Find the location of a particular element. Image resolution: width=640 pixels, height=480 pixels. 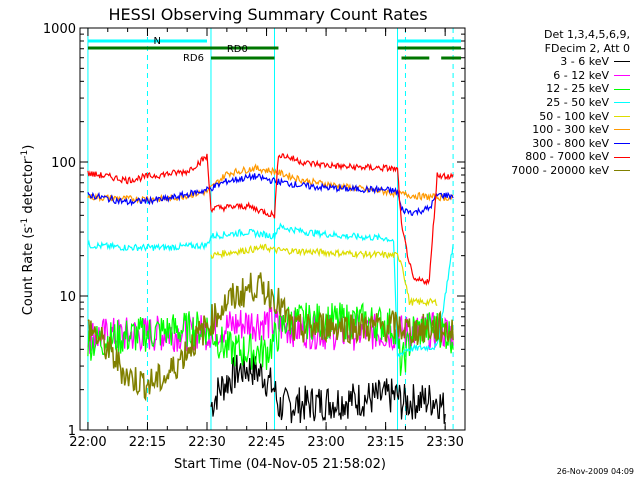

y-tick-label-1: 10 is located at coordinates (67, 297).